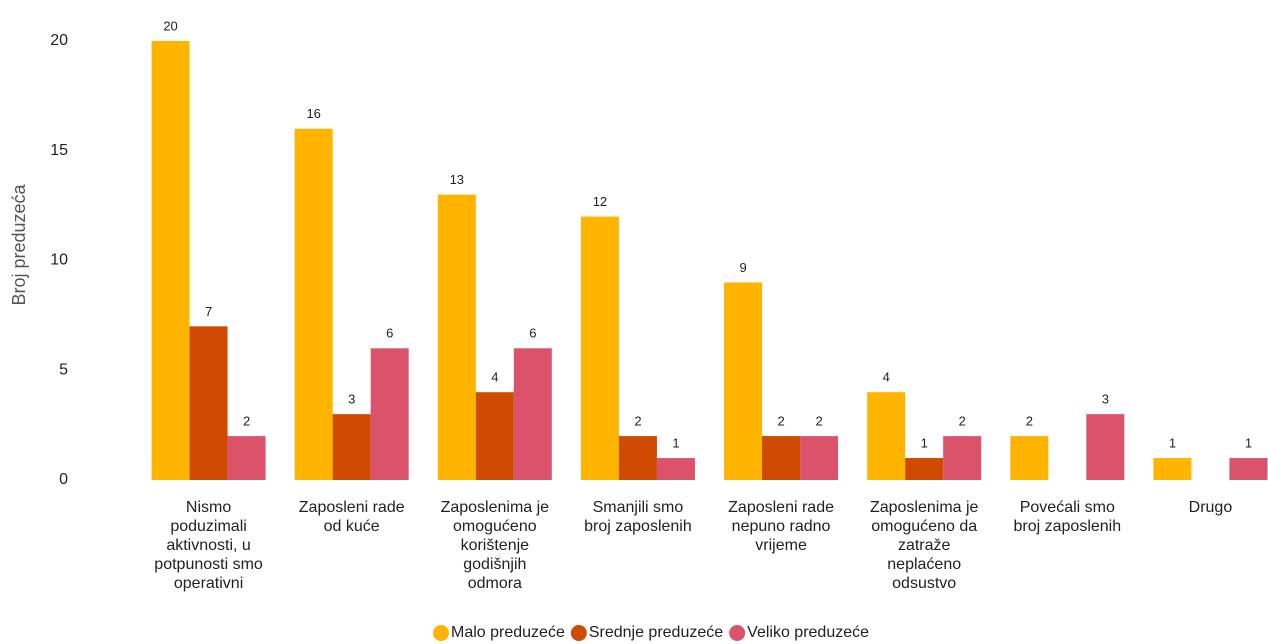 The image size is (1268, 644). I want to click on x-tick-label: Drugo, so click(1211, 507).